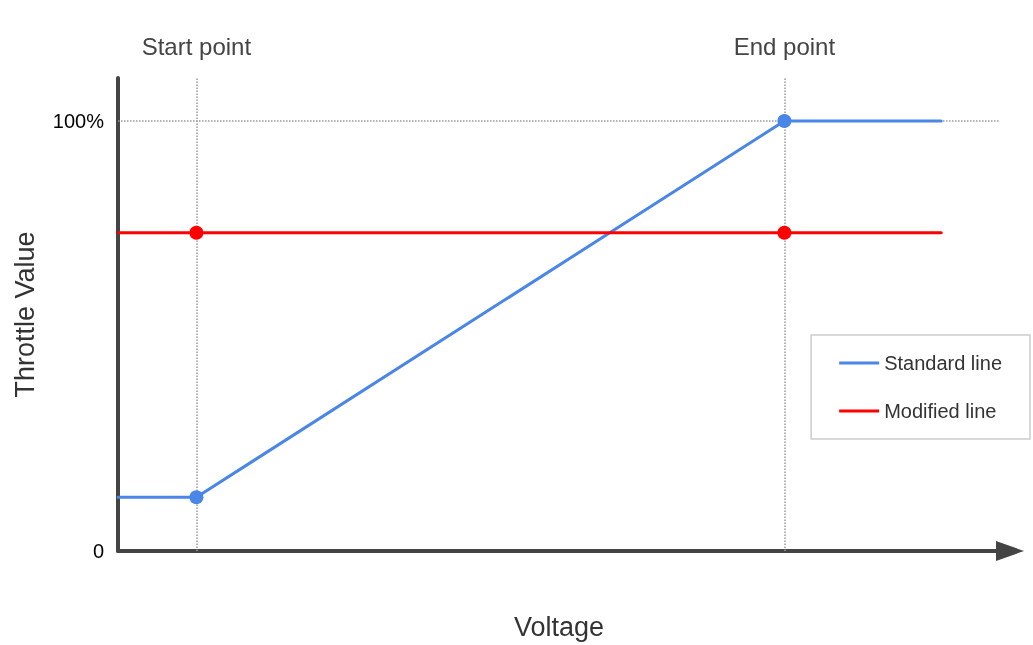 This screenshot has width=1033, height=645. What do you see at coordinates (940, 411) in the screenshot?
I see `legend-label: Modified line` at bounding box center [940, 411].